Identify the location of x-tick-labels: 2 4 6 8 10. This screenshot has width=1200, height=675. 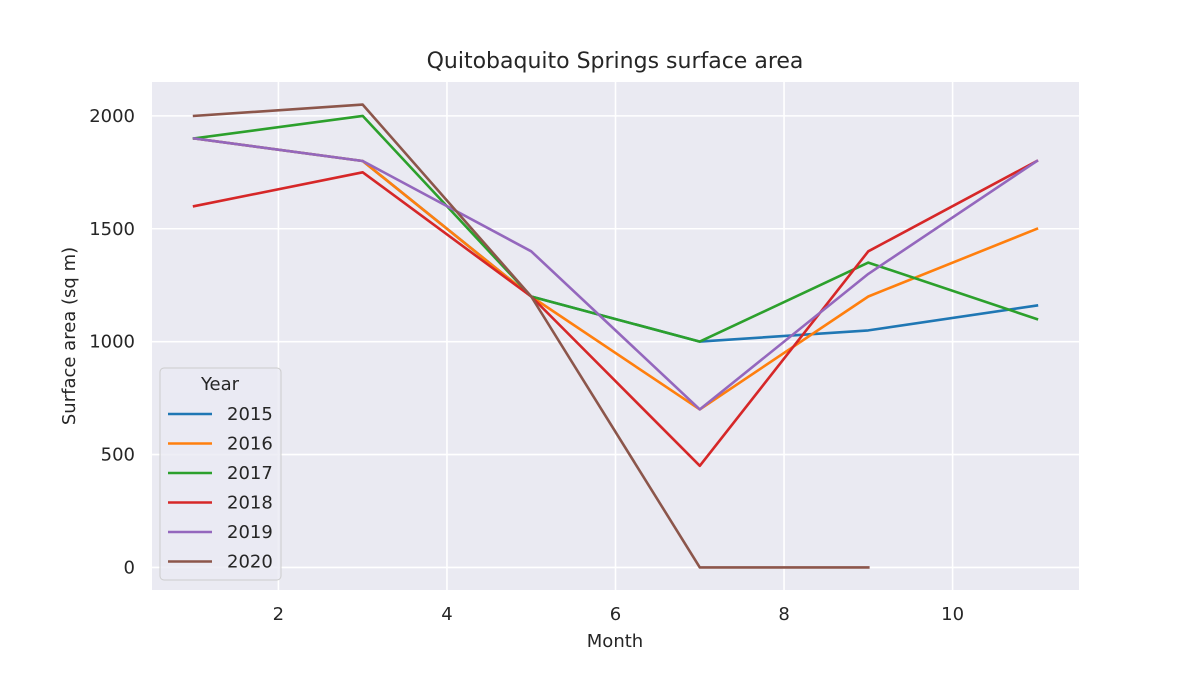
(618, 614).